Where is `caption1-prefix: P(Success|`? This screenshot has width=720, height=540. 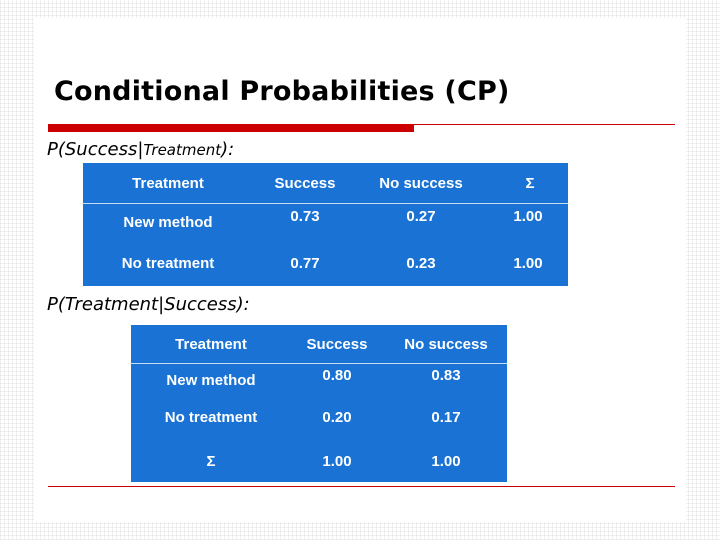
caption1-prefix: P(Success| is located at coordinates (95, 149).